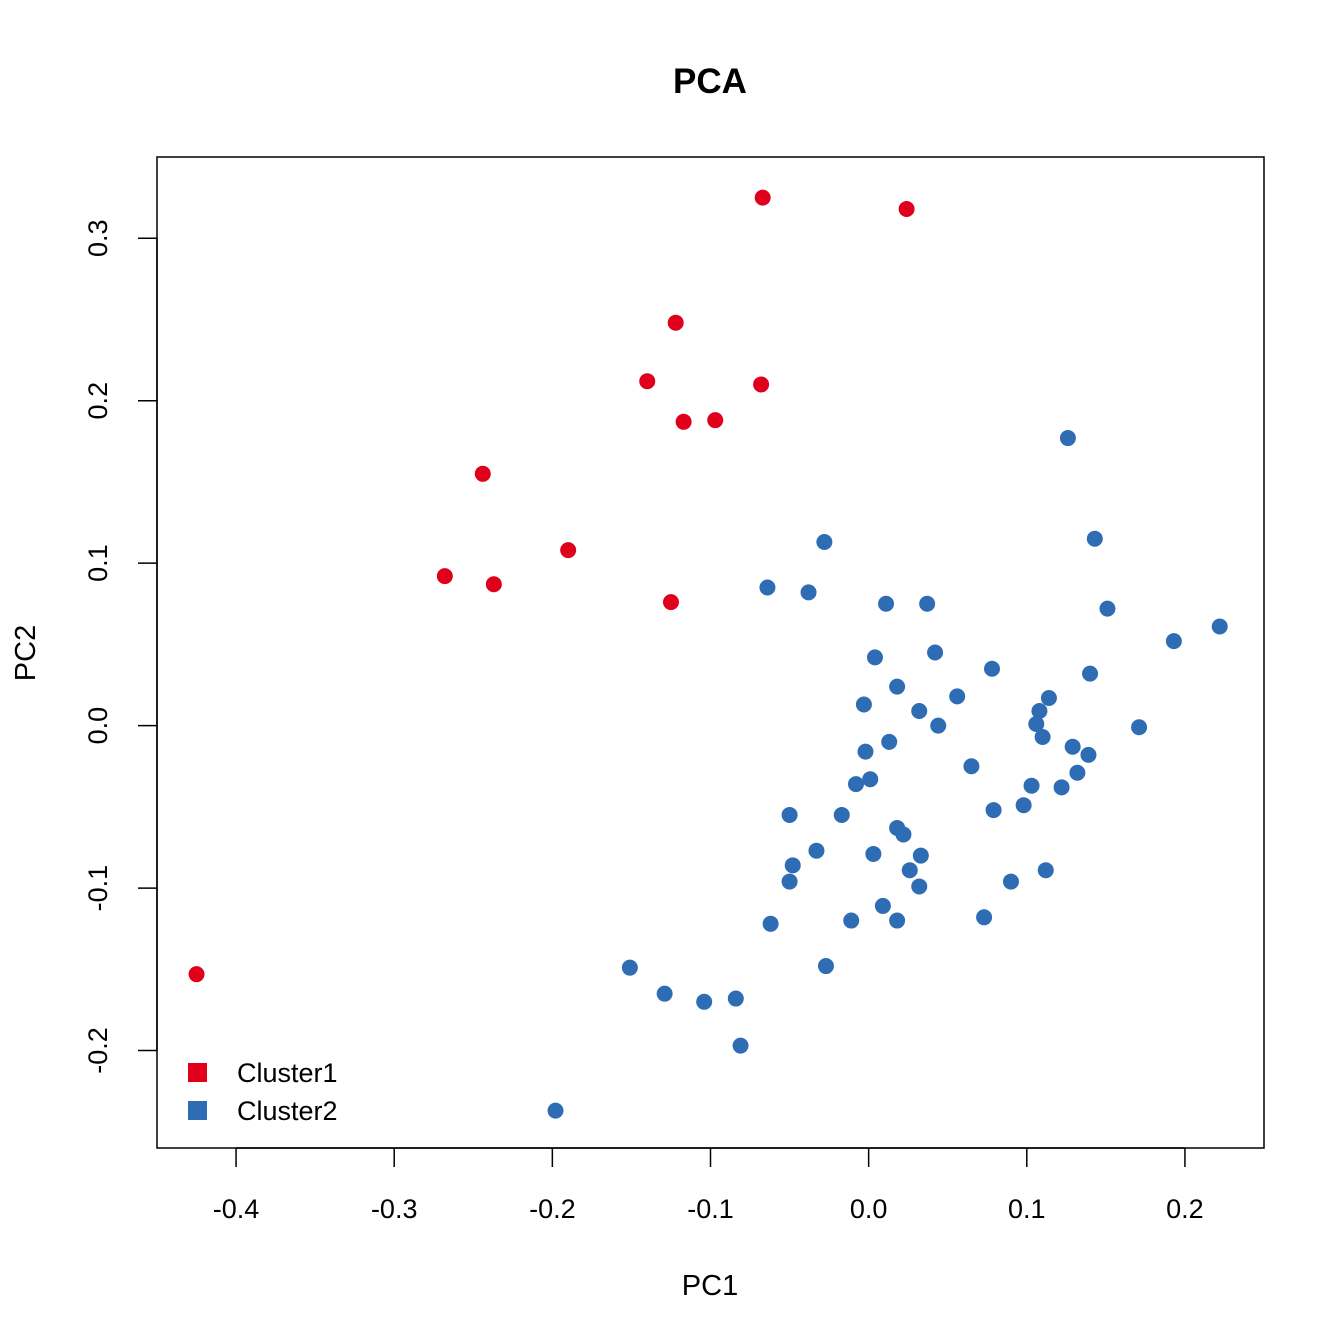  Describe the element at coordinates (869, 1209) in the screenshot. I see `x-tick-label: 0.0` at that location.